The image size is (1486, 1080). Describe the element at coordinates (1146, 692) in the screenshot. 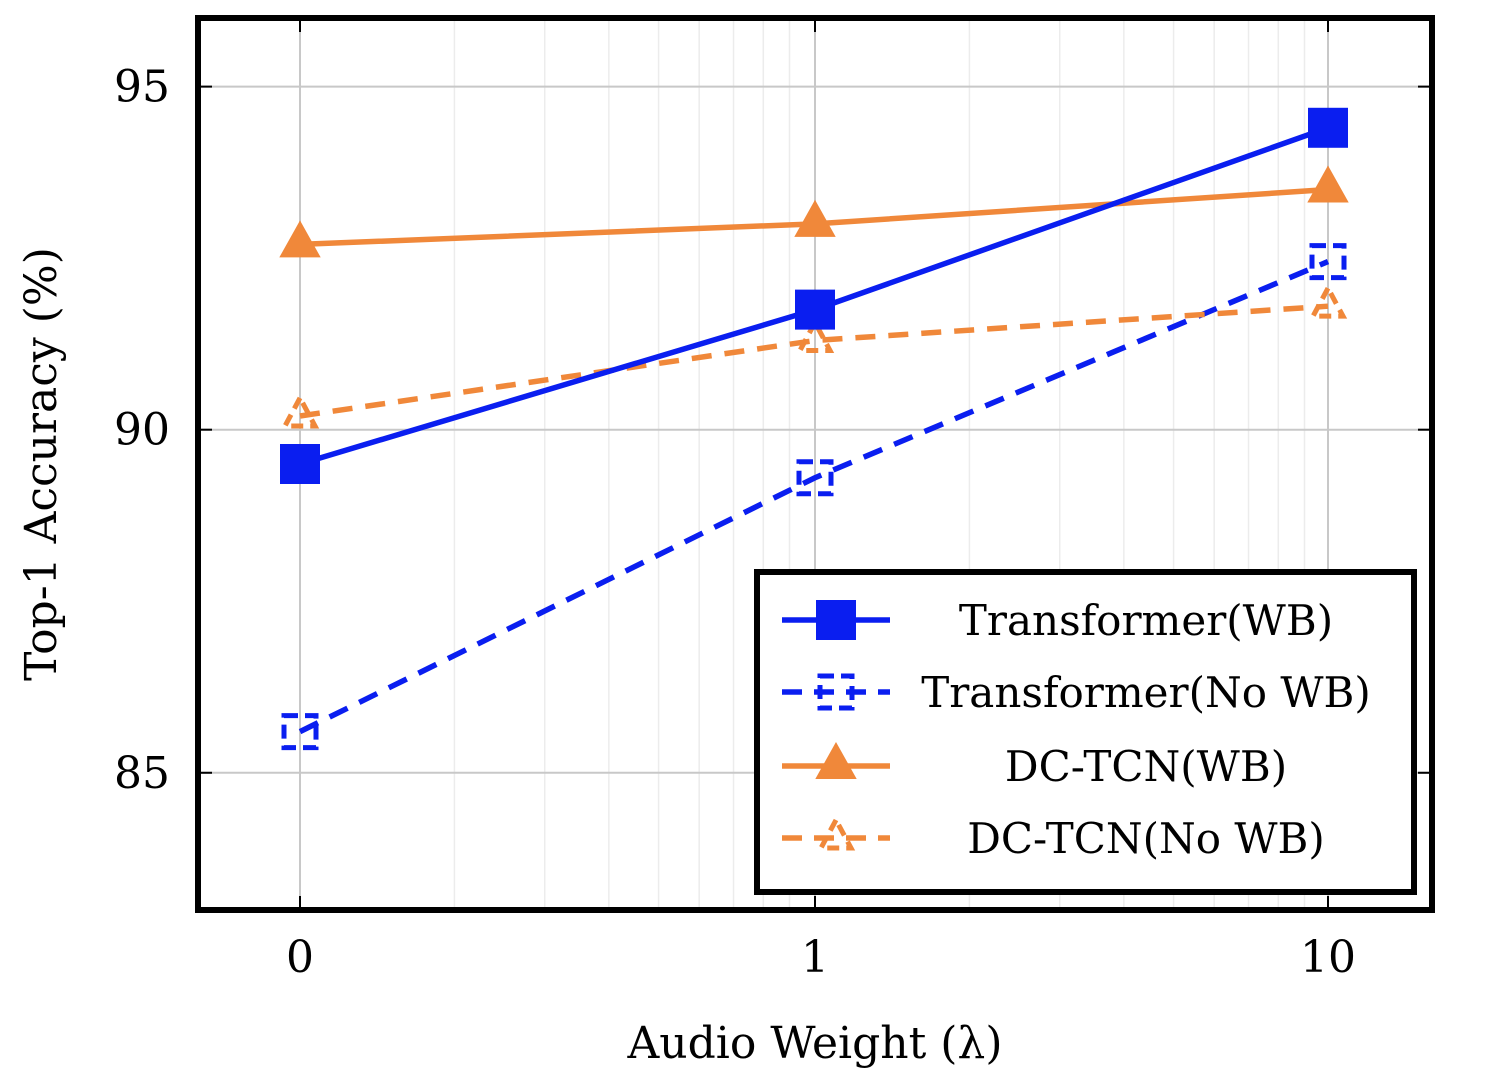

I see `legend-label: Transformer(No WB)` at that location.